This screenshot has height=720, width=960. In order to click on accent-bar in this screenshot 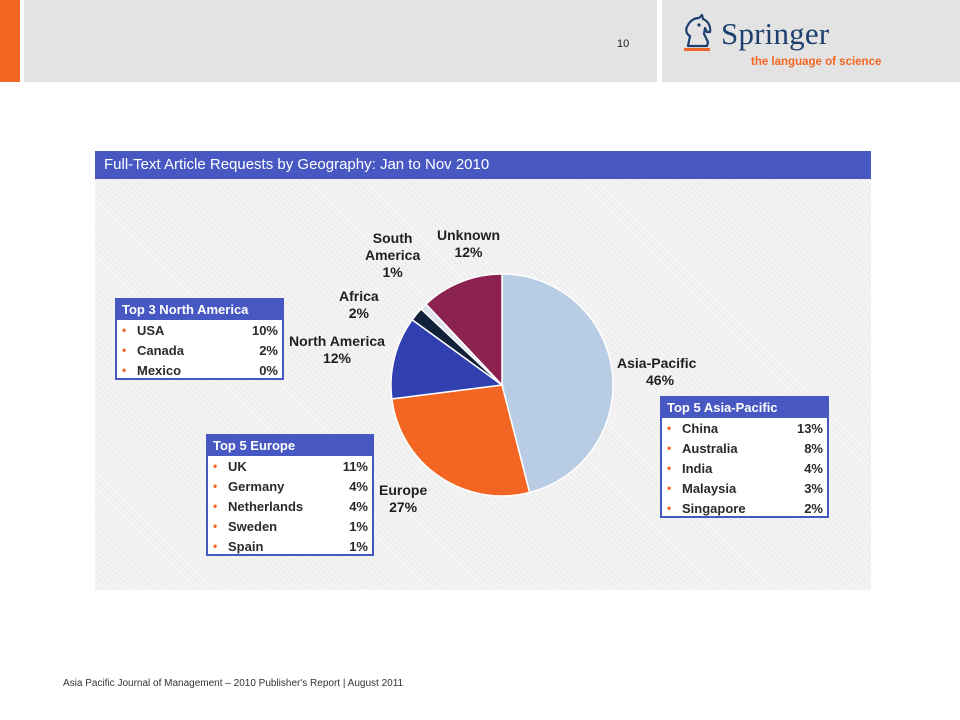, I will do `click(10, 41)`.